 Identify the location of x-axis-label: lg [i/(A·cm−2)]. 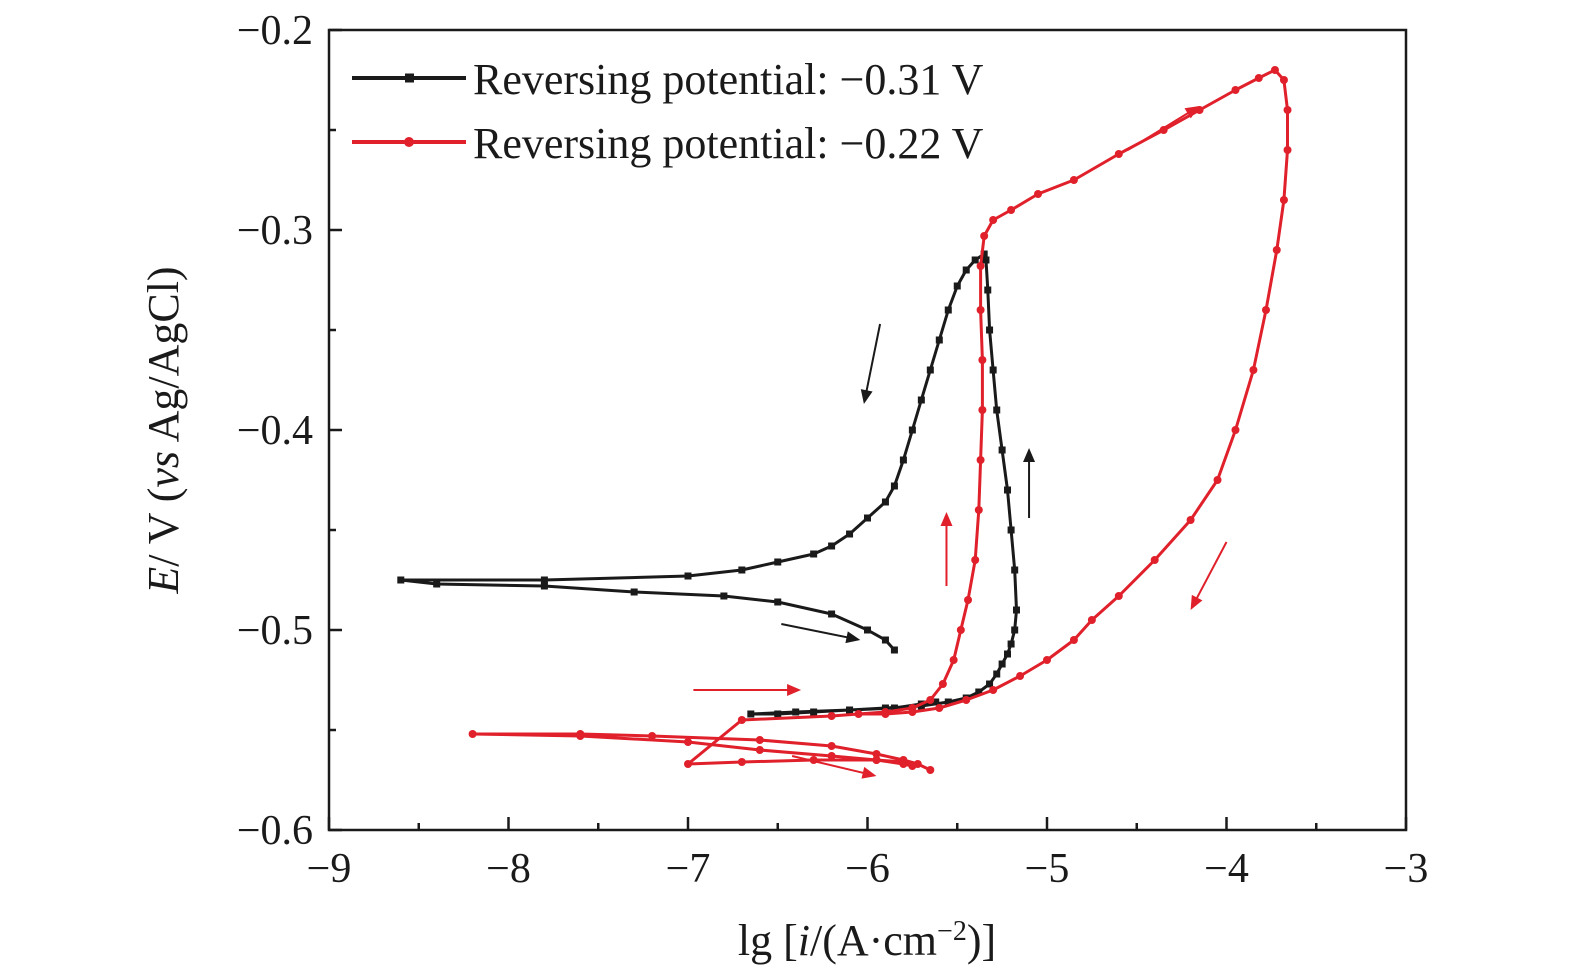
(867, 941).